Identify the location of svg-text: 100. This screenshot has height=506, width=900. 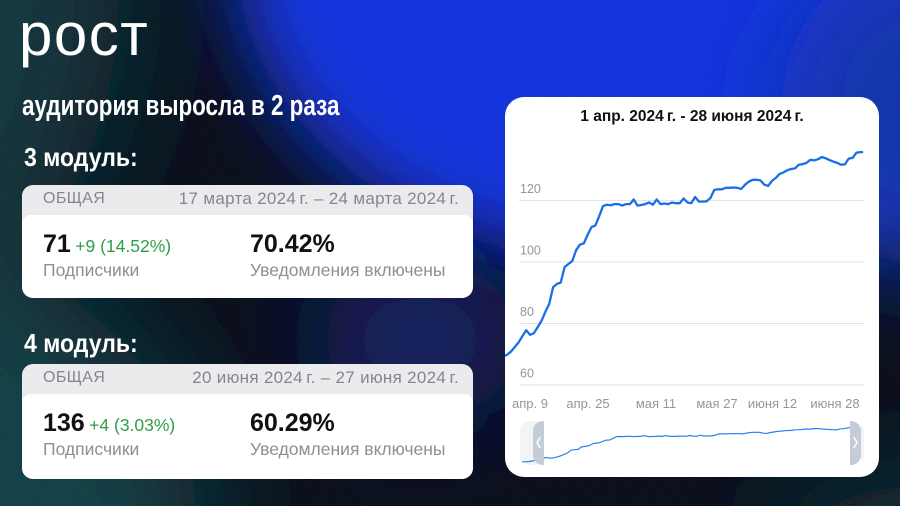
(530, 251).